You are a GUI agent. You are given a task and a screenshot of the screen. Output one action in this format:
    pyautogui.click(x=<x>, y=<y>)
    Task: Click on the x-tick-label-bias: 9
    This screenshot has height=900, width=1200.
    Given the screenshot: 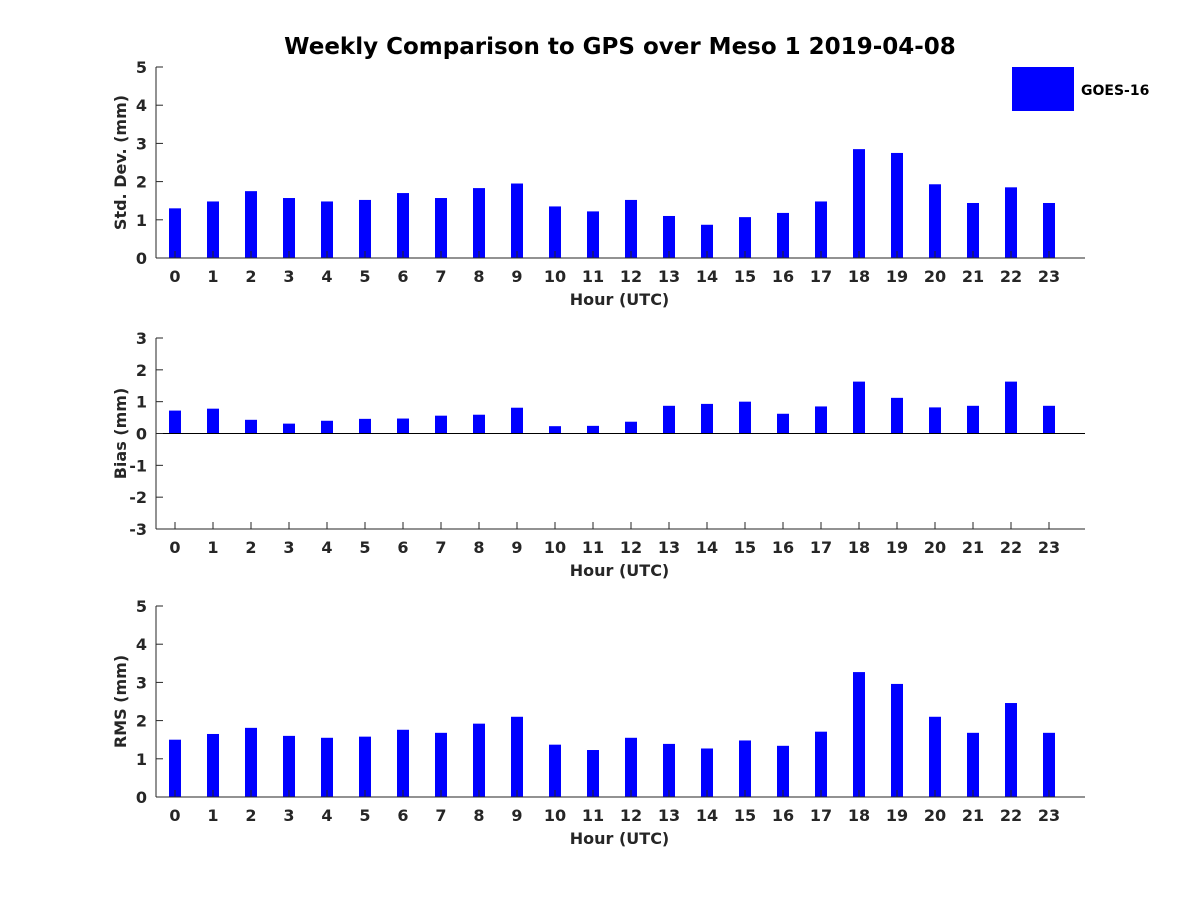 What is the action you would take?
    pyautogui.click(x=516, y=547)
    